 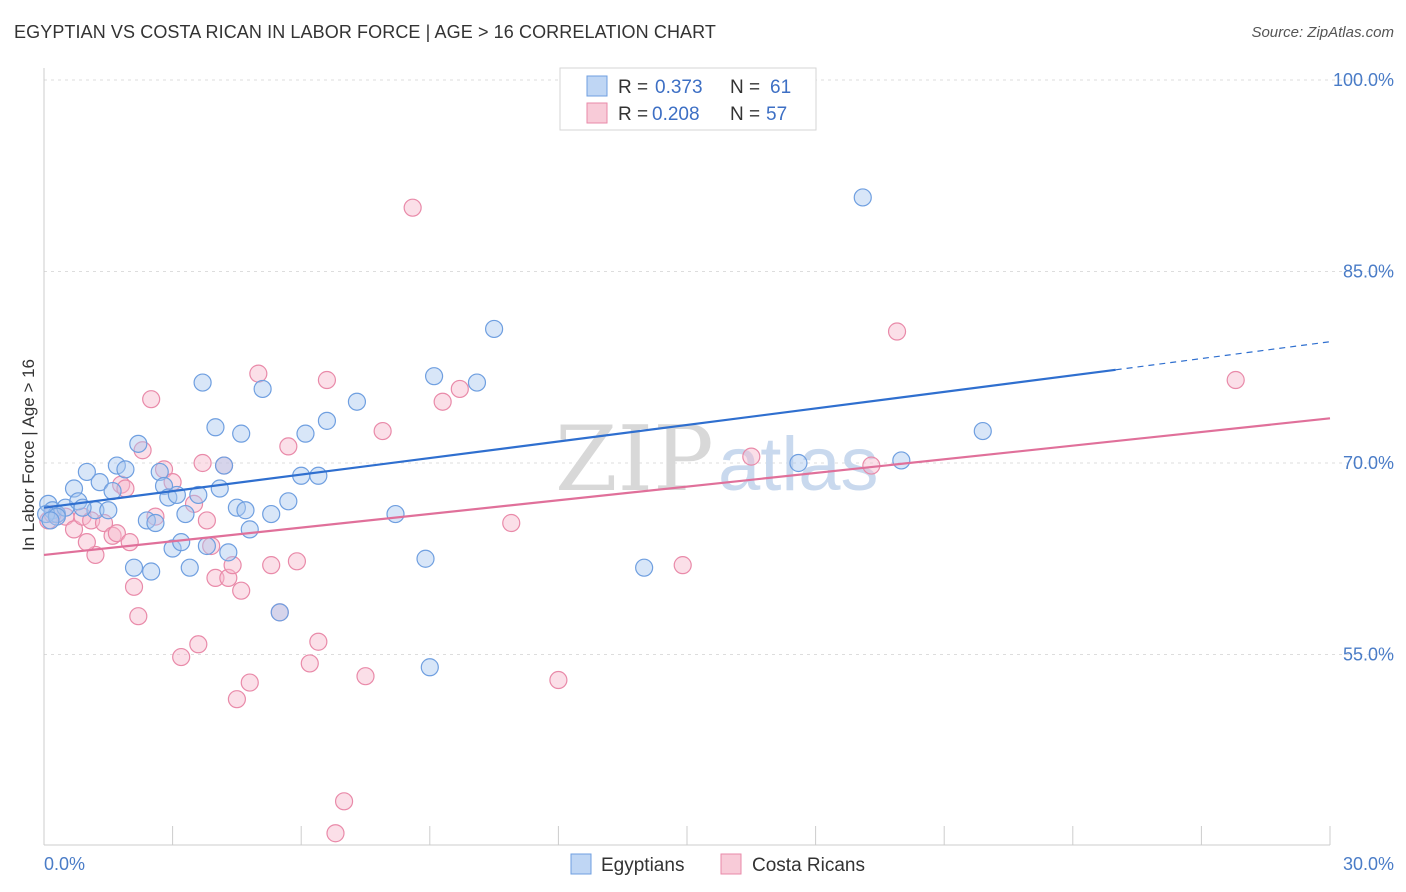 I want to click on egyptians-trend-line, so click(x=579, y=438).